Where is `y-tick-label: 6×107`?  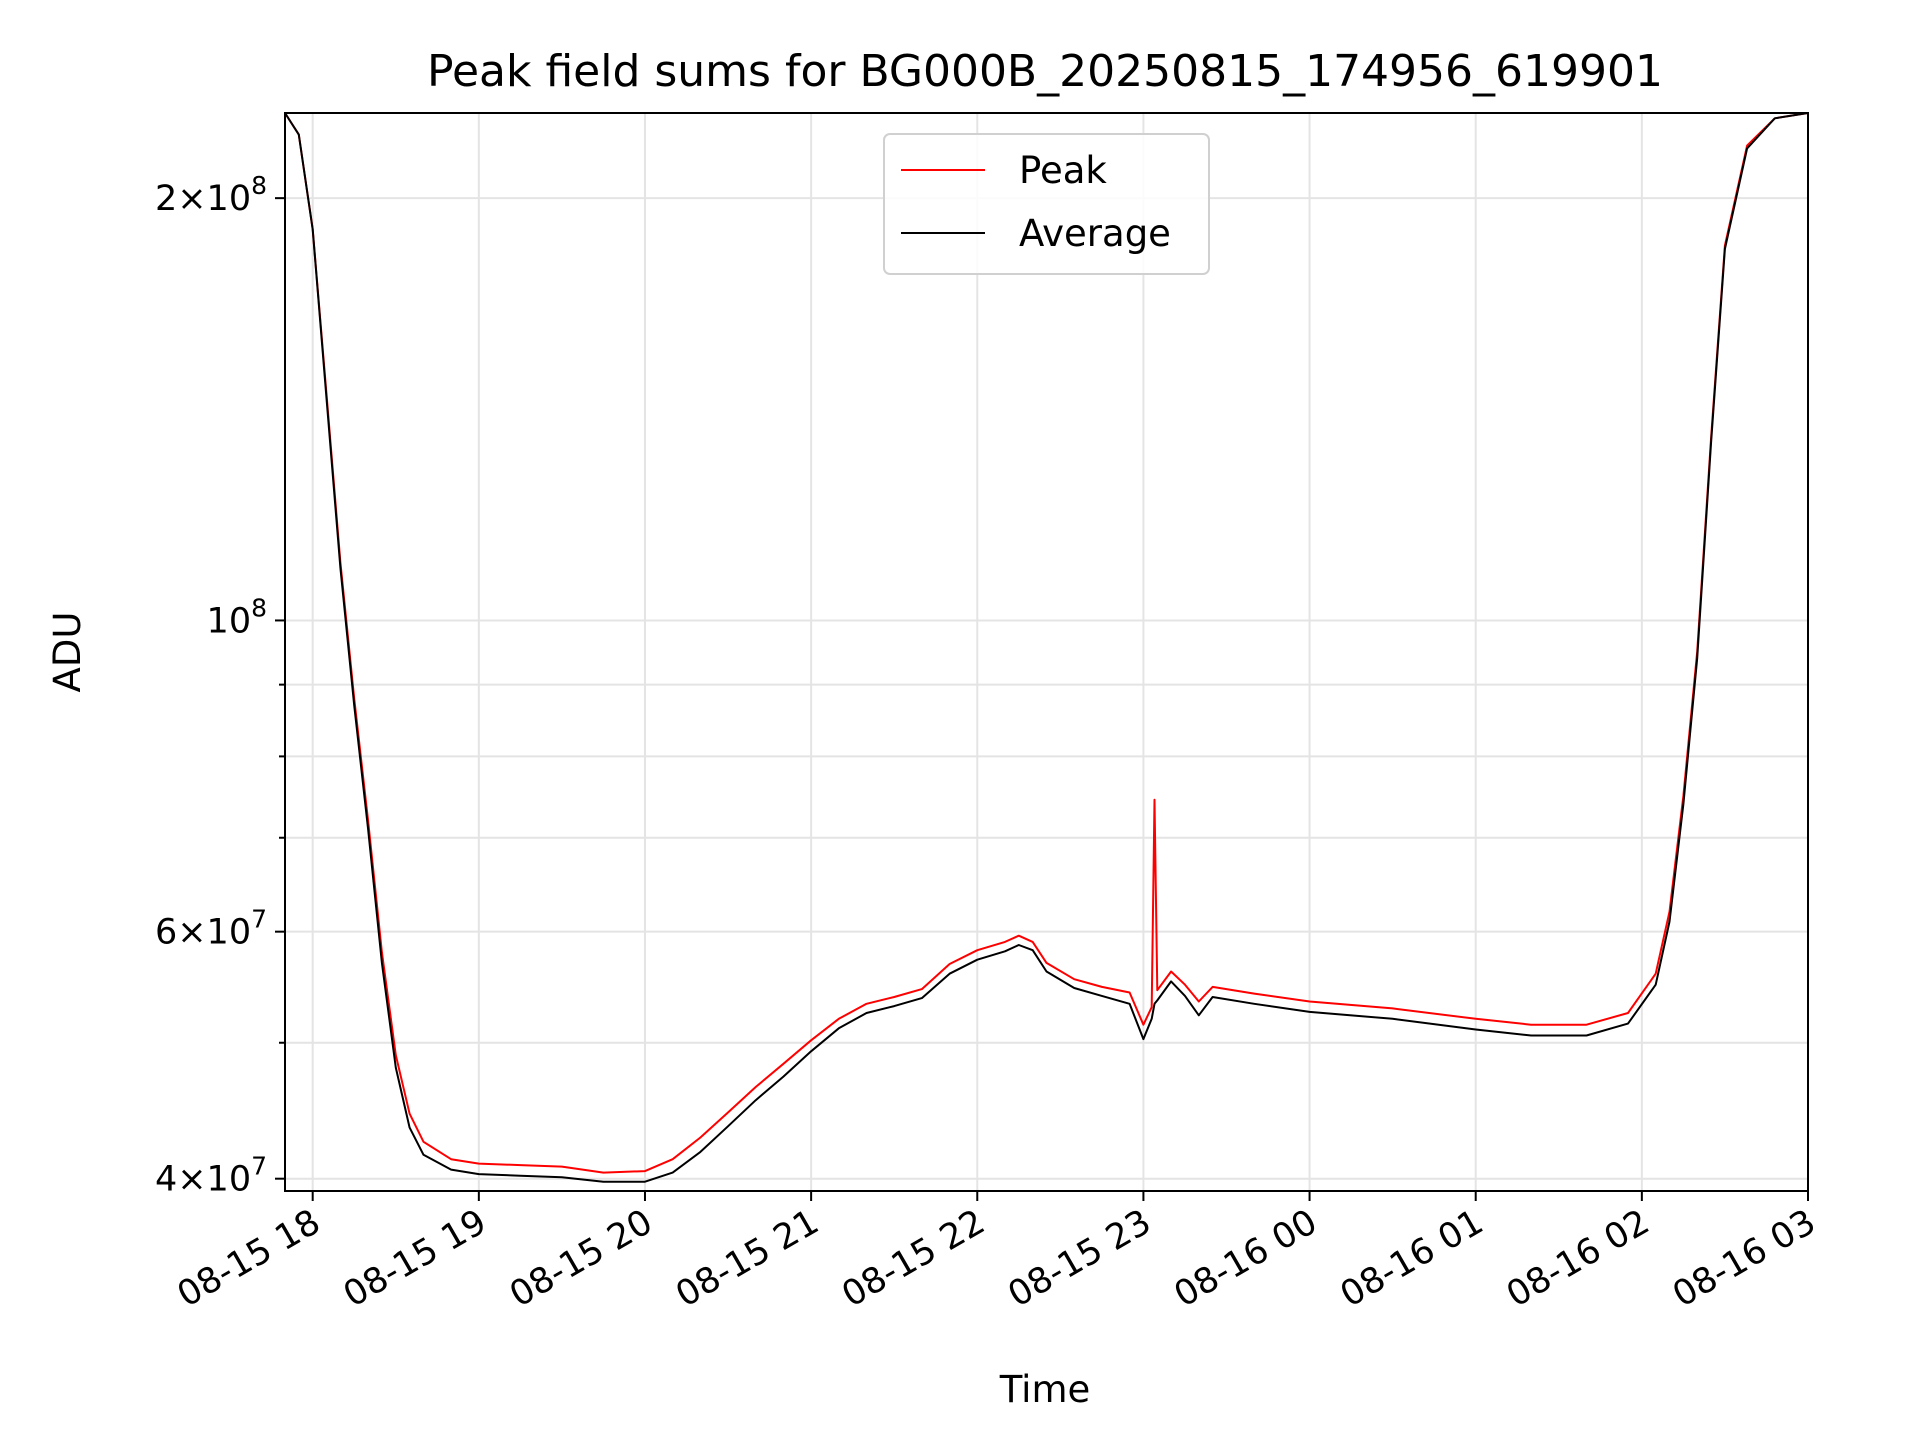 y-tick-label: 6×107 is located at coordinates (211, 929).